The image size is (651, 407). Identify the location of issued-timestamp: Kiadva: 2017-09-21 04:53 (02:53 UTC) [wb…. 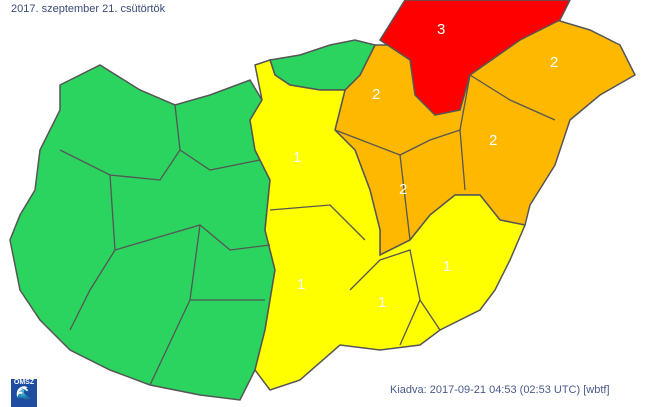
(500, 390).